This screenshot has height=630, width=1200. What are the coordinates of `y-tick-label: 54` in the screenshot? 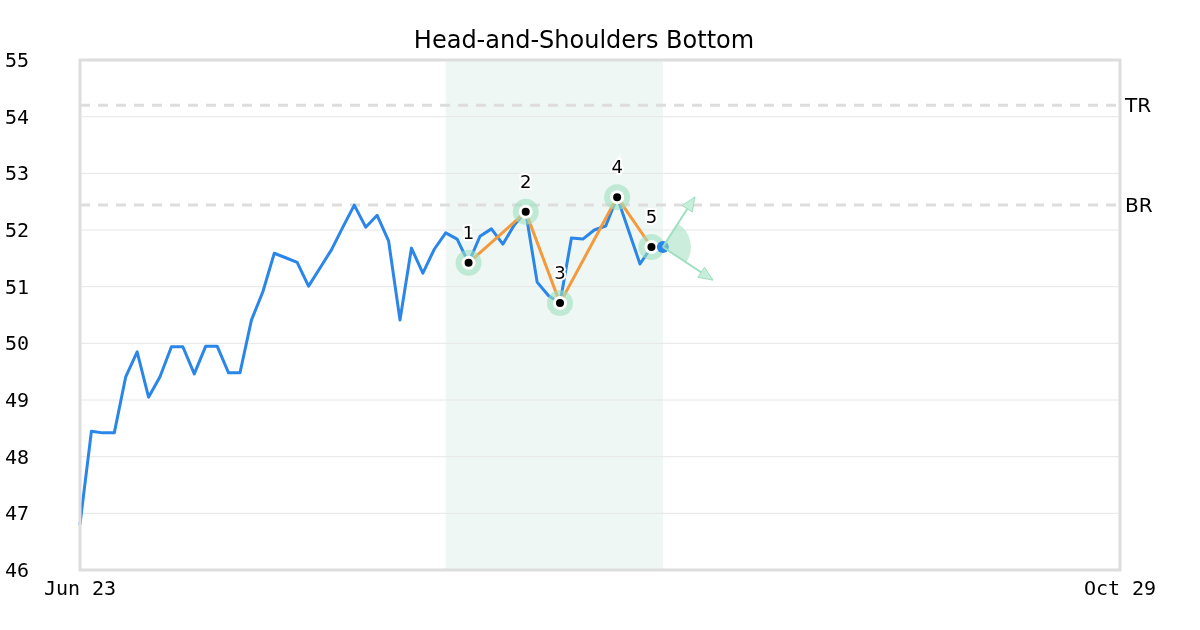 It's located at (17, 116).